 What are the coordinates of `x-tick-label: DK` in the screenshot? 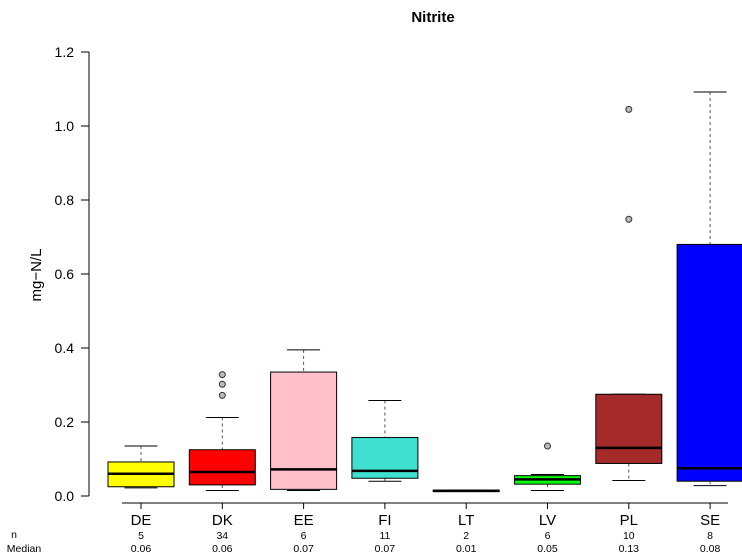 It's located at (222, 520).